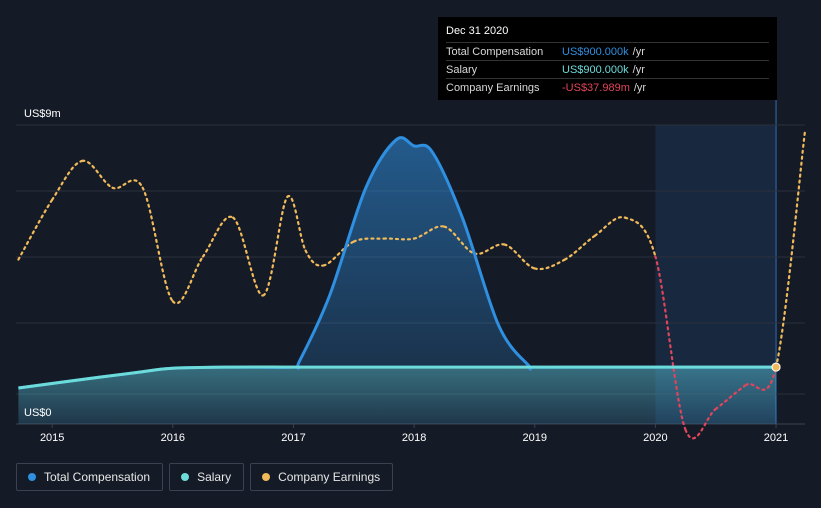 This screenshot has width=821, height=508. What do you see at coordinates (173, 438) in the screenshot?
I see `x-tick-label: 2016` at bounding box center [173, 438].